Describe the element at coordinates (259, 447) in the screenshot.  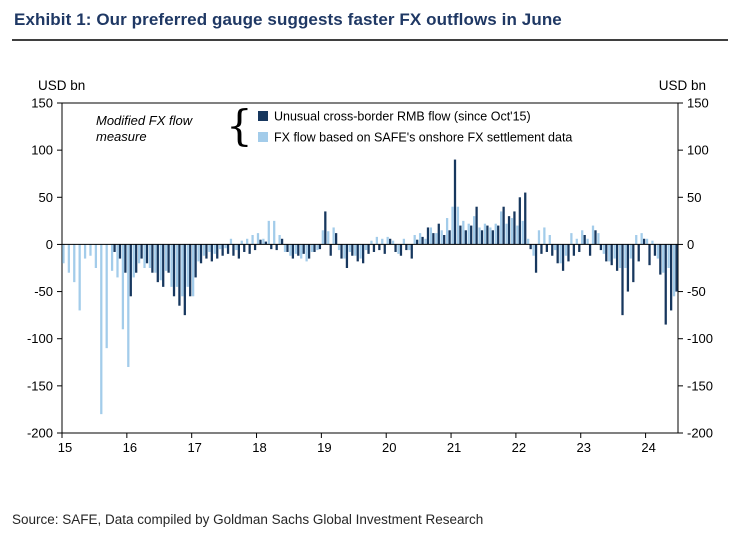
I see `svg-text: 18` at that location.